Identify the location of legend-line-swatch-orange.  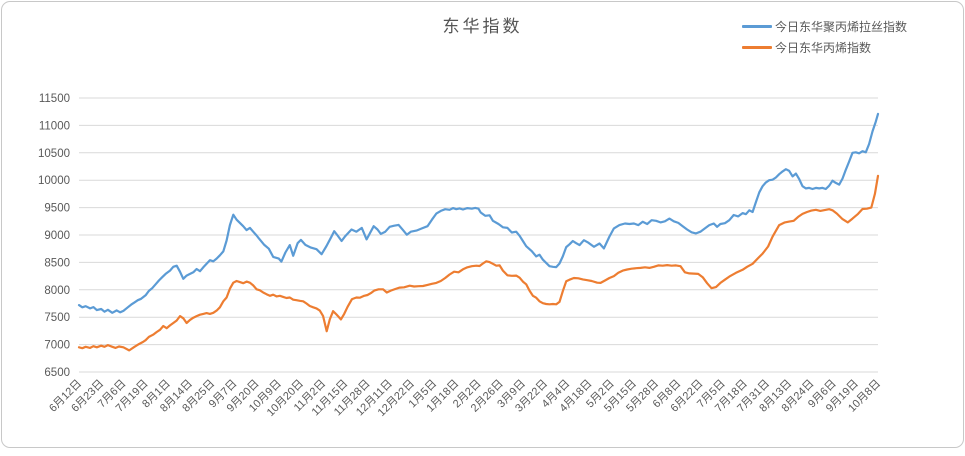
(756, 47).